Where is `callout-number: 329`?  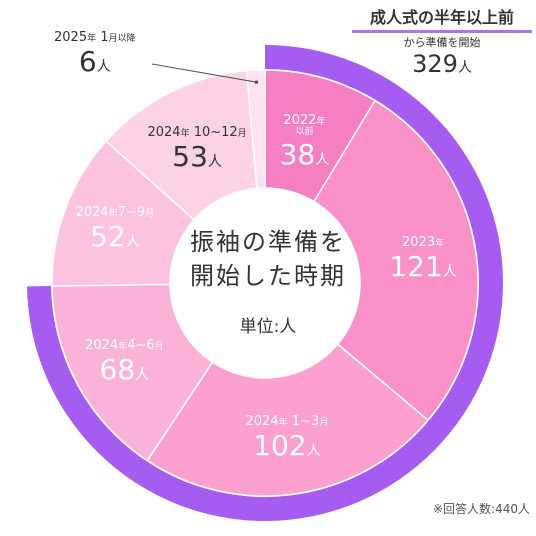
callout-number: 329 is located at coordinates (435, 64).